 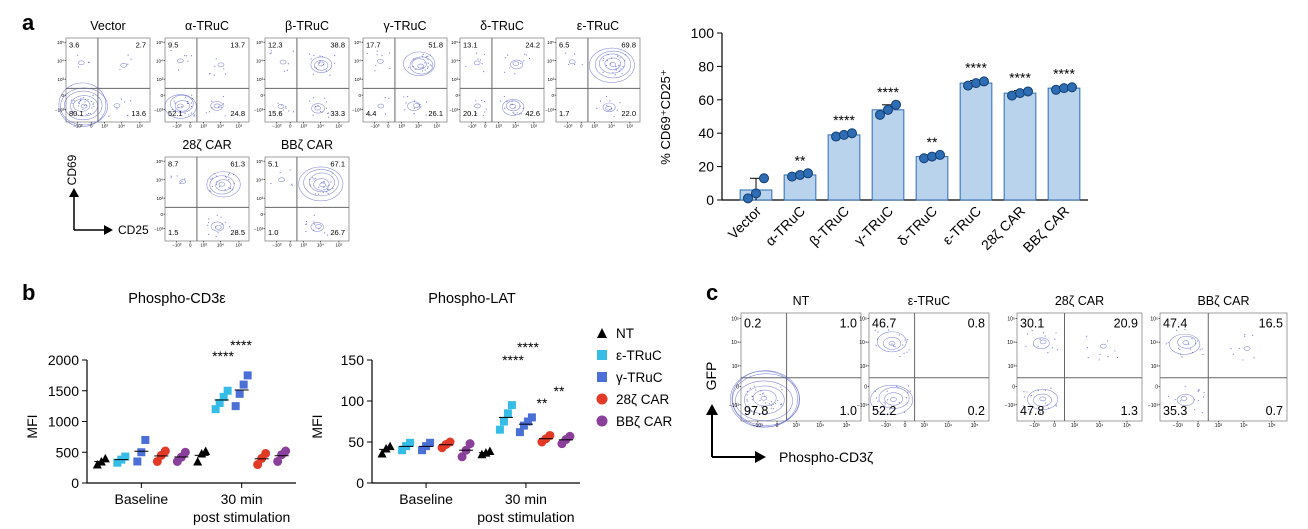 What do you see at coordinates (337, 232) in the screenshot?
I see `quadrant-lower-right: 26.7` at bounding box center [337, 232].